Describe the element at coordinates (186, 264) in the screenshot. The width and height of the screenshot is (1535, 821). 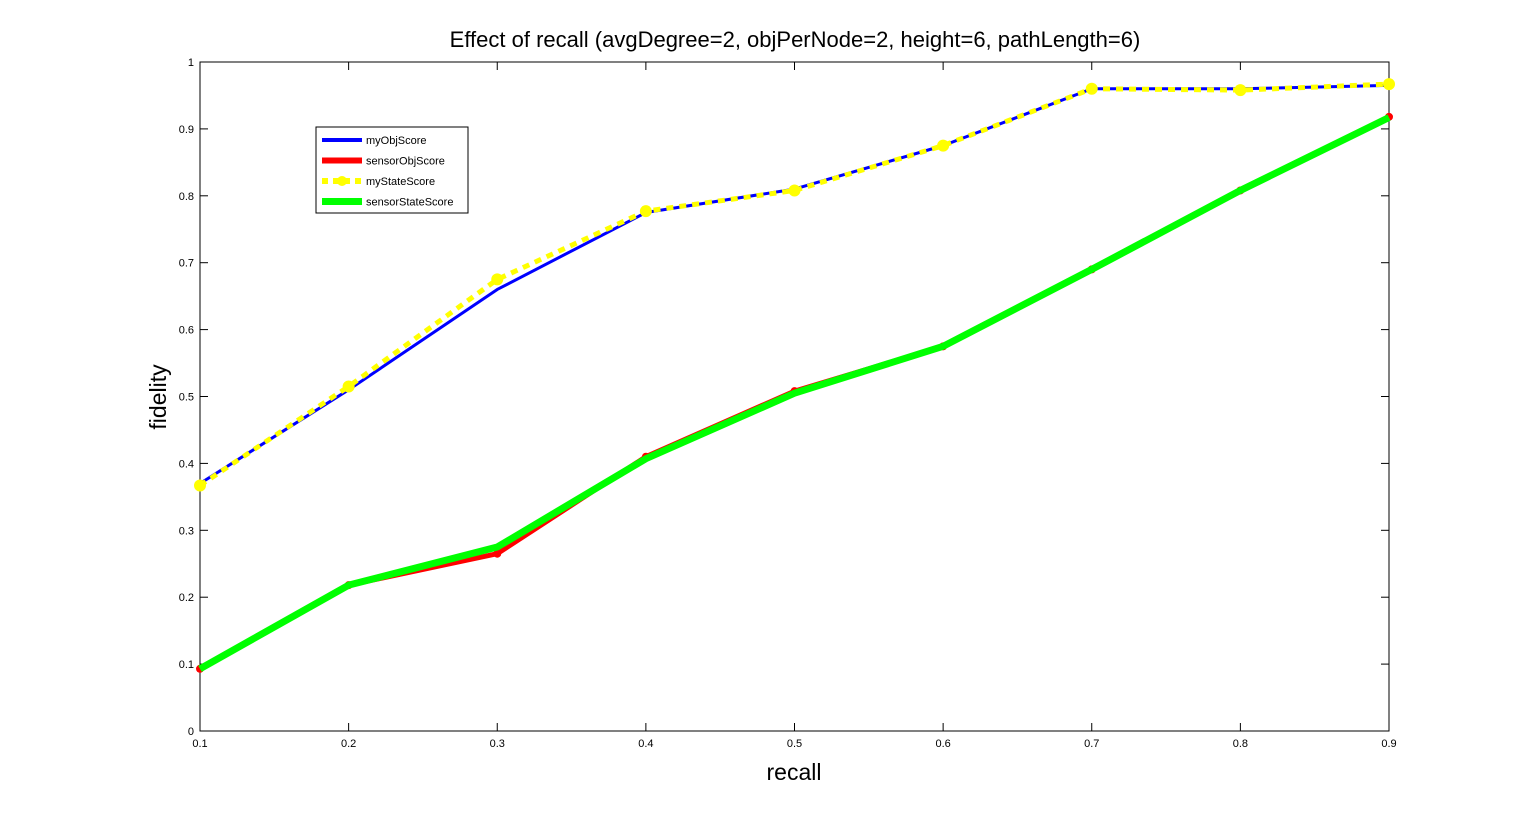
I see `y-tick-label: 0.7` at that location.